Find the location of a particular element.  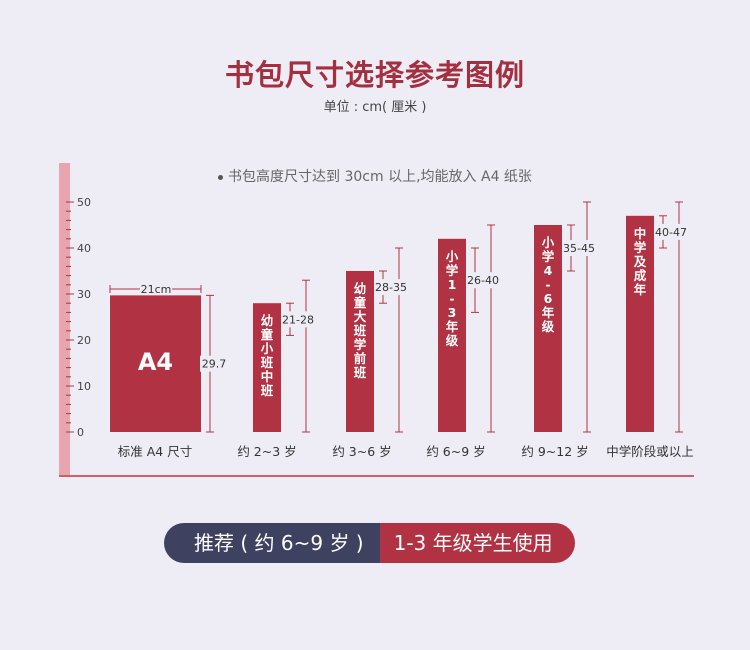

bar-label-char: 4 is located at coordinates (548, 270).